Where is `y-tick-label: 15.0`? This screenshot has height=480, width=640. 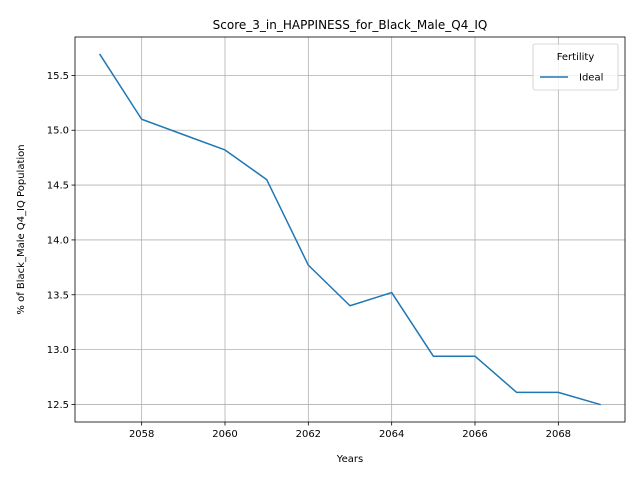
y-tick-label: 15.0 is located at coordinates (58, 131).